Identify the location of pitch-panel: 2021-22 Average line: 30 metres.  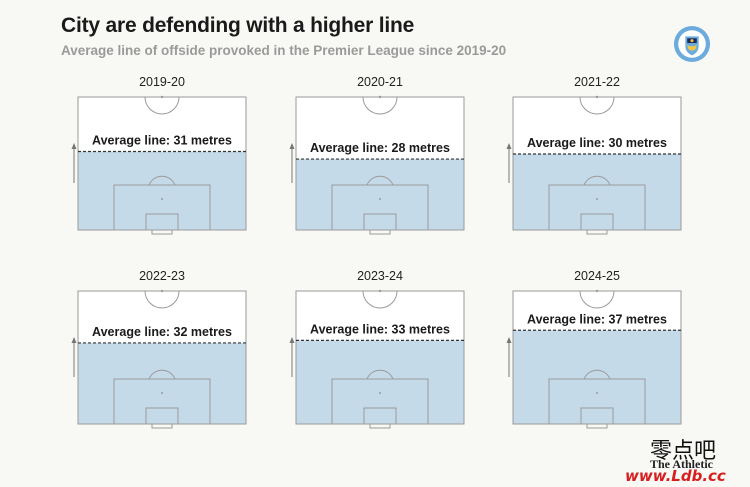
(594, 155).